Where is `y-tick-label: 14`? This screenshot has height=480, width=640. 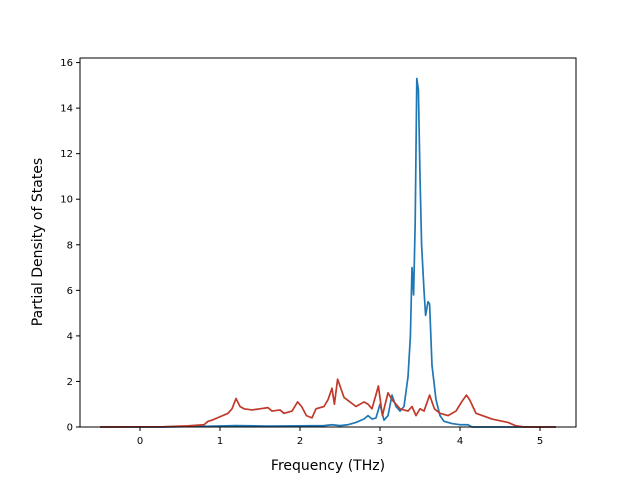 y-tick-label: 14 is located at coordinates (66, 109).